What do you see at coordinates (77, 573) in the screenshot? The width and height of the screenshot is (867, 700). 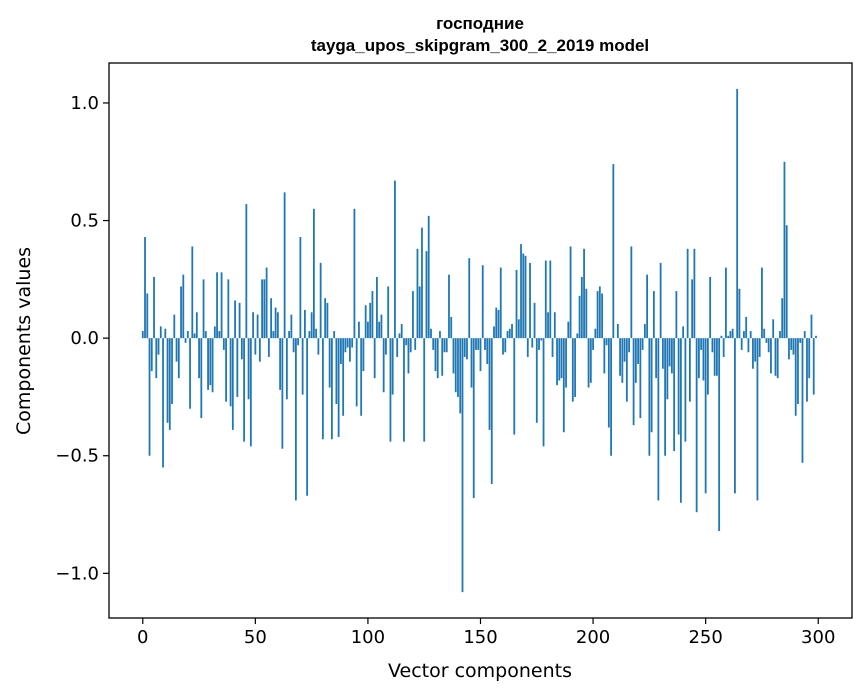 I see `y-tick-label: −1.0` at bounding box center [77, 573].